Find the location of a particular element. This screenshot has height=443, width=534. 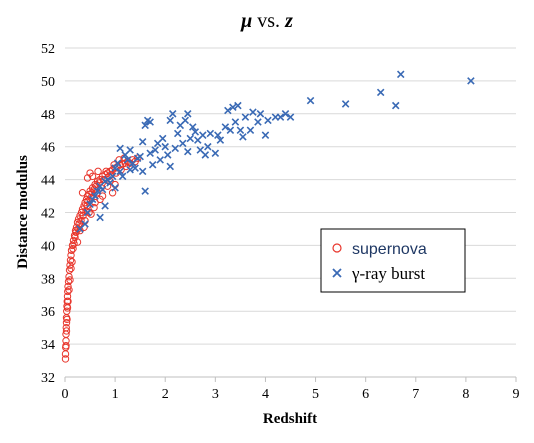

y-tick-label-36: 36 is located at coordinates (48, 312).